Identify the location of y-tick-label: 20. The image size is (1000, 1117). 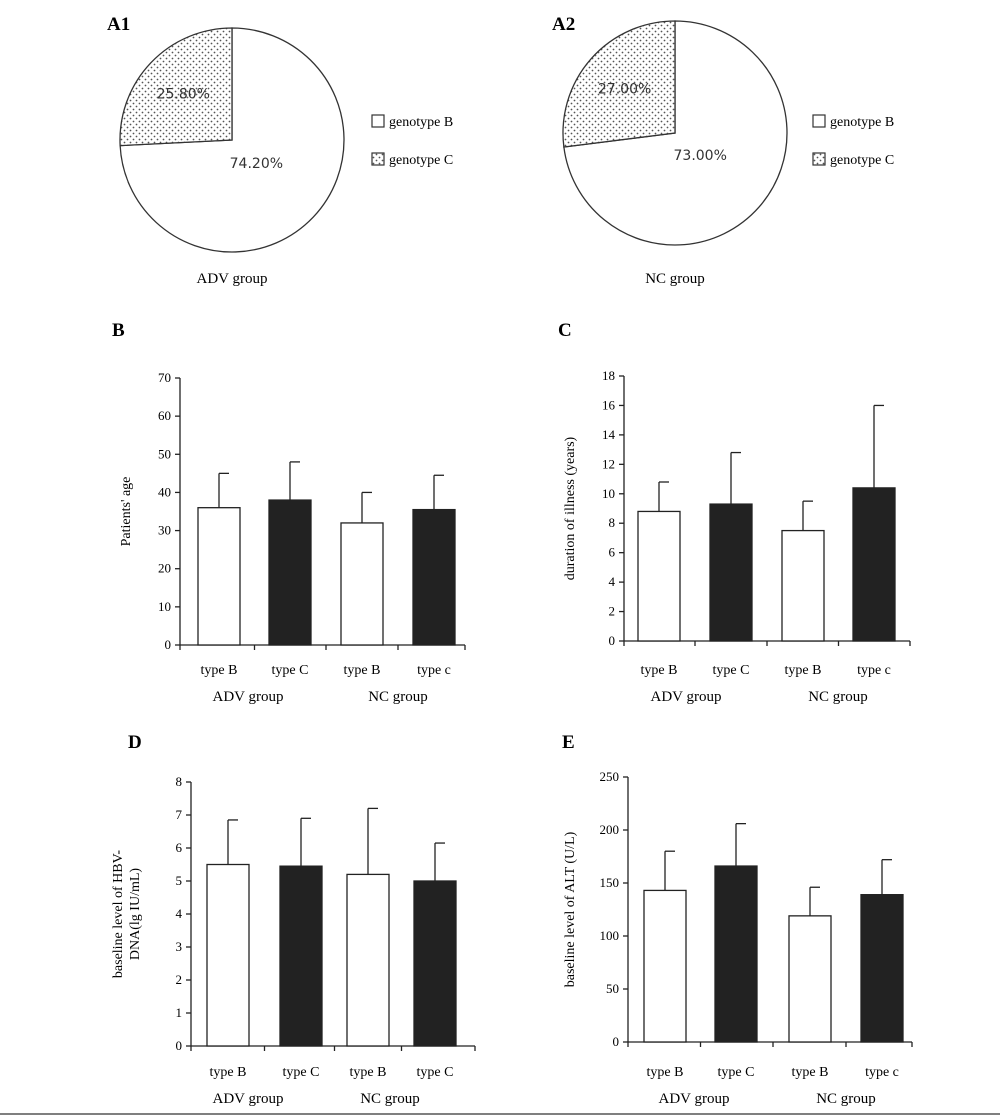
(164, 568).